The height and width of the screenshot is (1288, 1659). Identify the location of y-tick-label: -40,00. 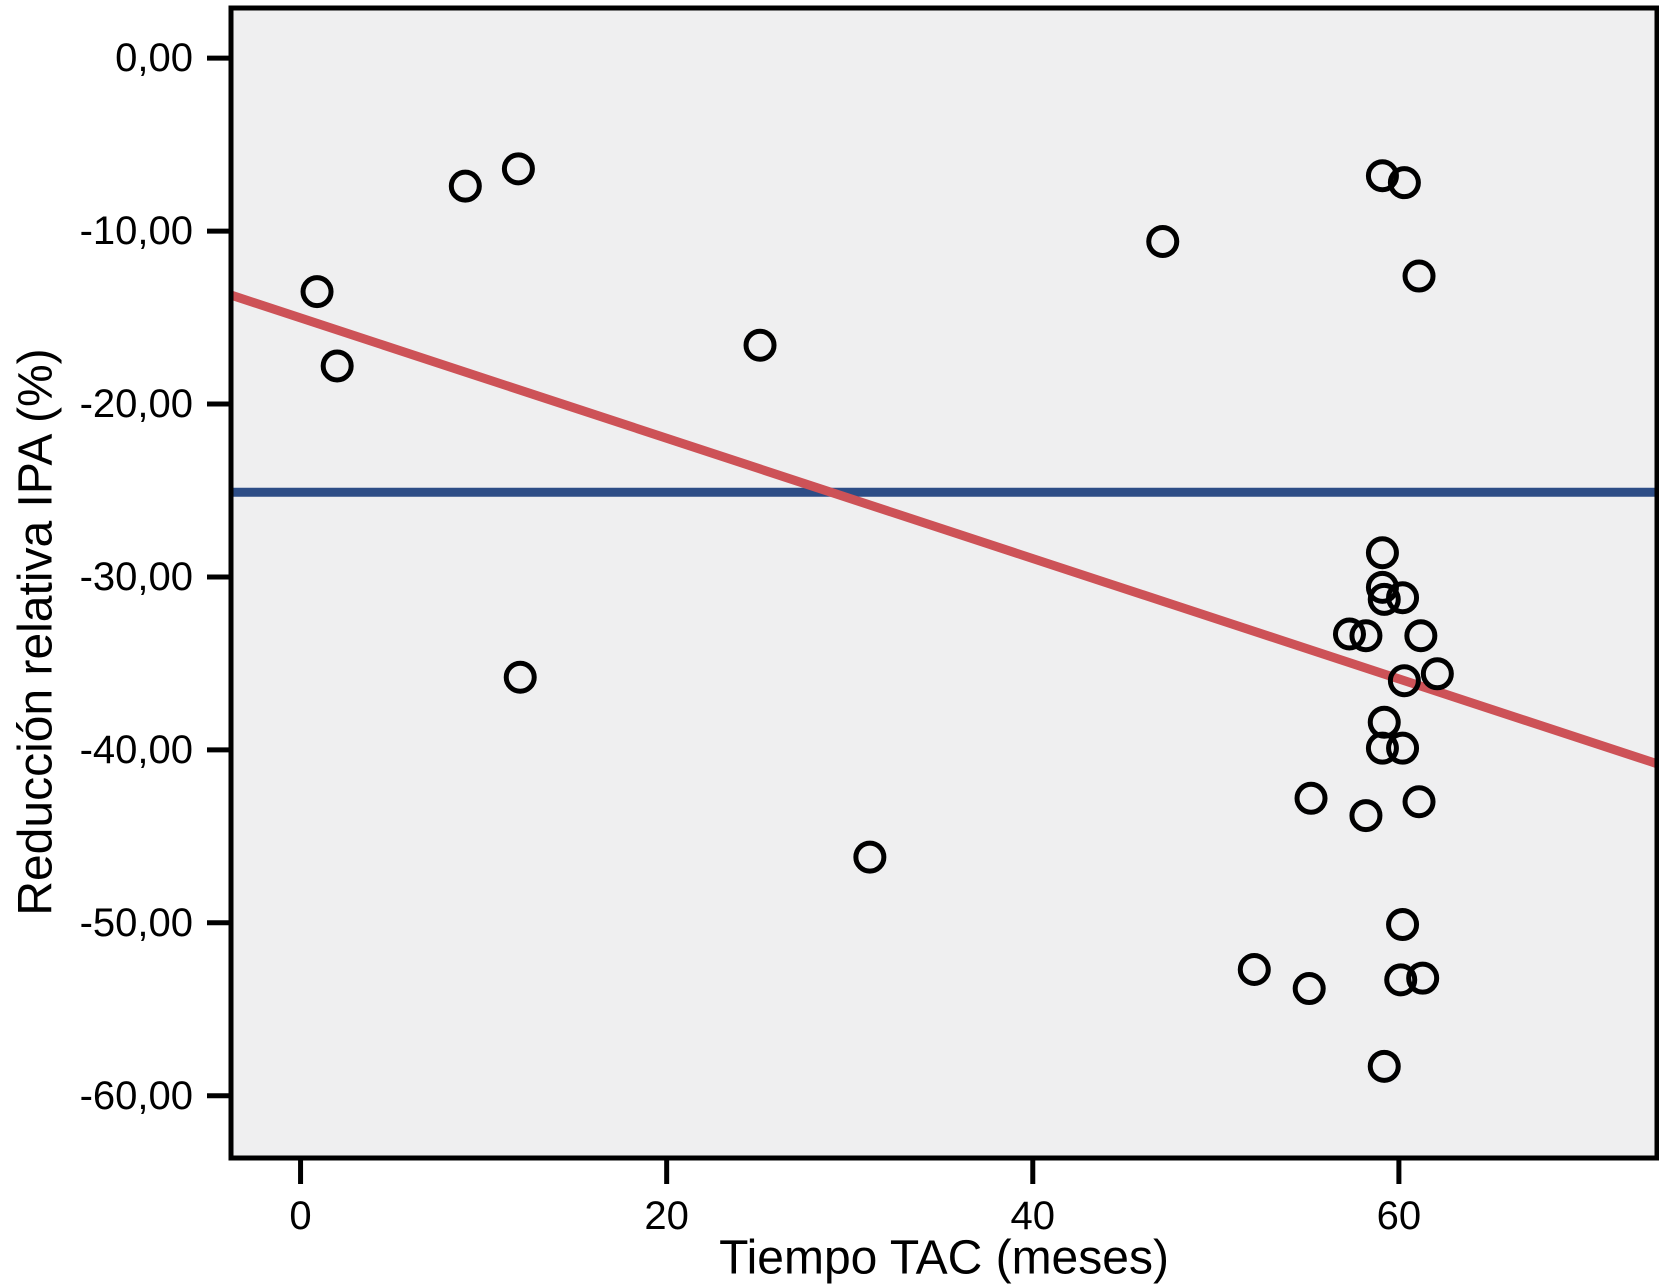
(136, 749).